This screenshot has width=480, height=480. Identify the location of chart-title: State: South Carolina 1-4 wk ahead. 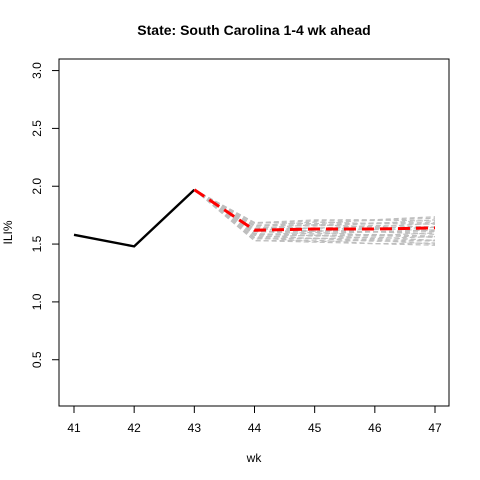
(253, 30).